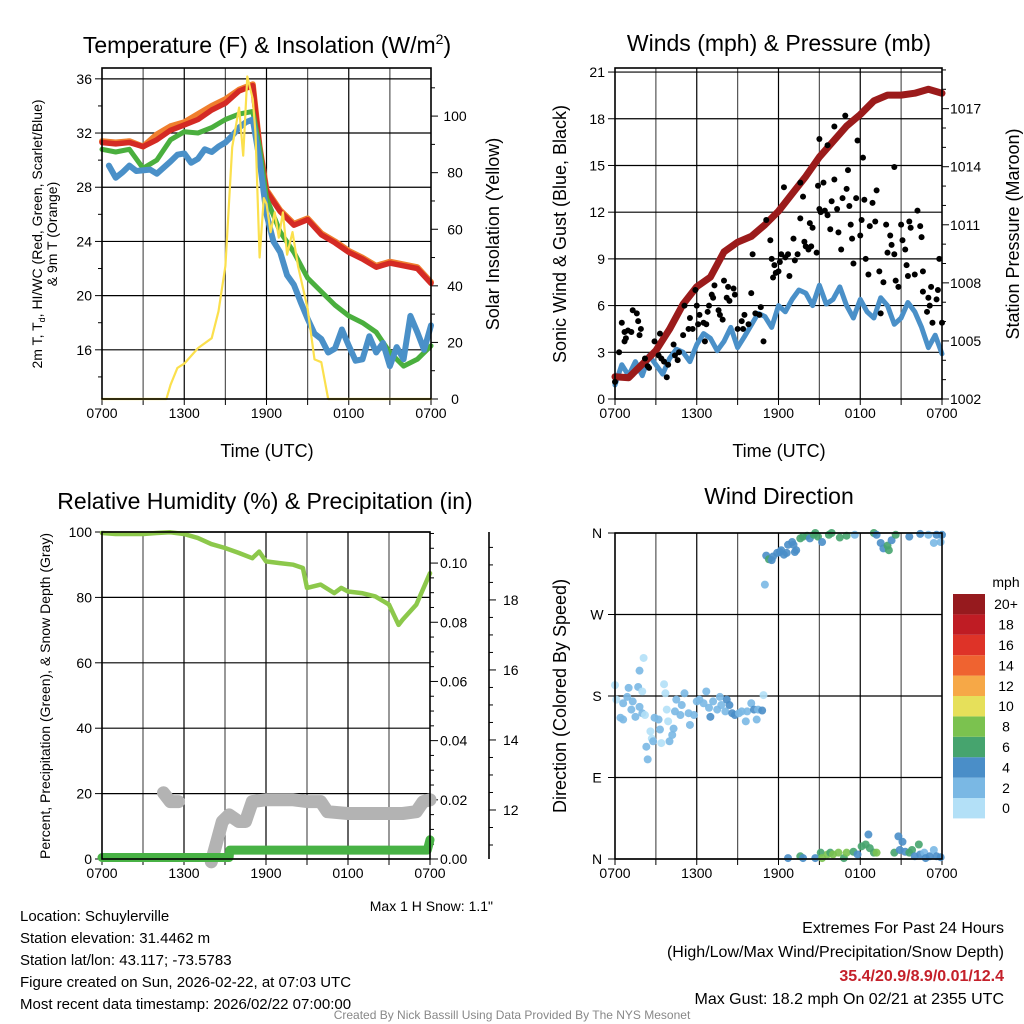 This screenshot has height=1024, width=1024. I want to click on series-station-pressure, so click(778, 233).